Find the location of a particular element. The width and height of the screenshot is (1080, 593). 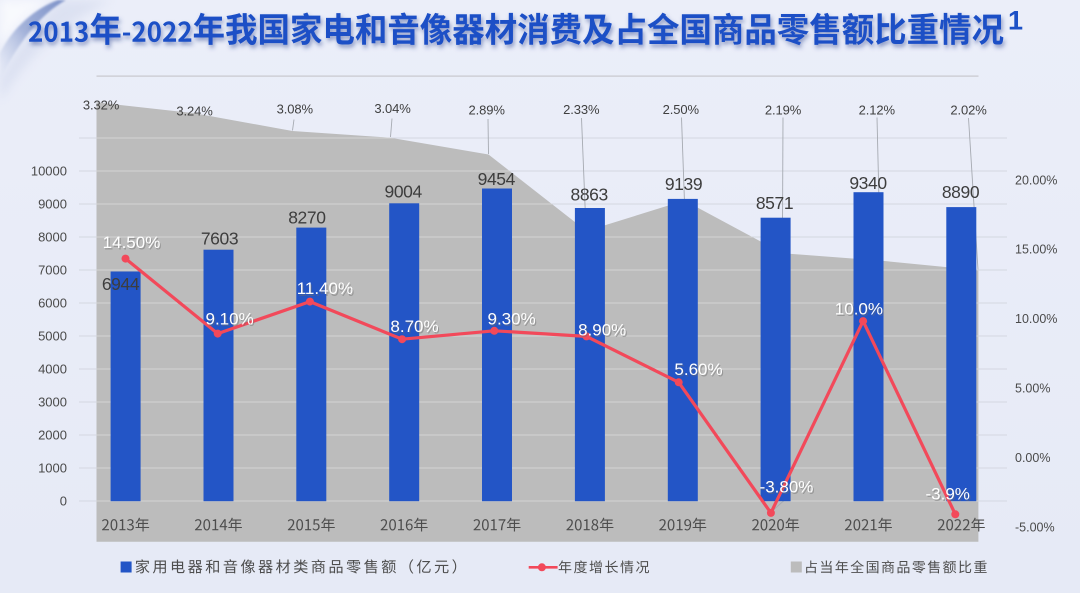

svg-text: 6000 is located at coordinates (52, 303).